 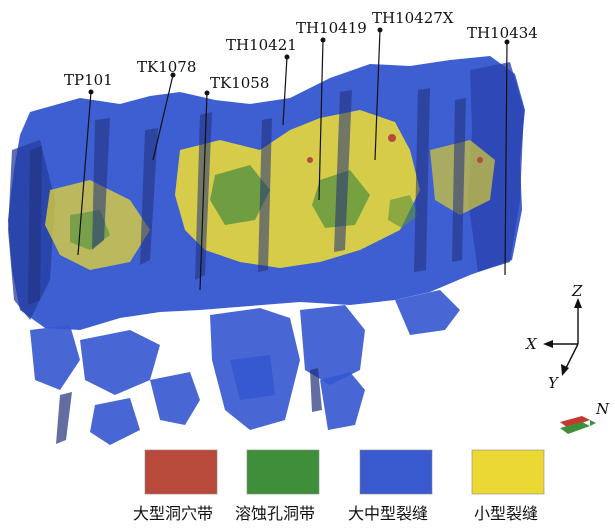 What do you see at coordinates (508, 472) in the screenshot?
I see `legend-swatch-small-fracture` at bounding box center [508, 472].